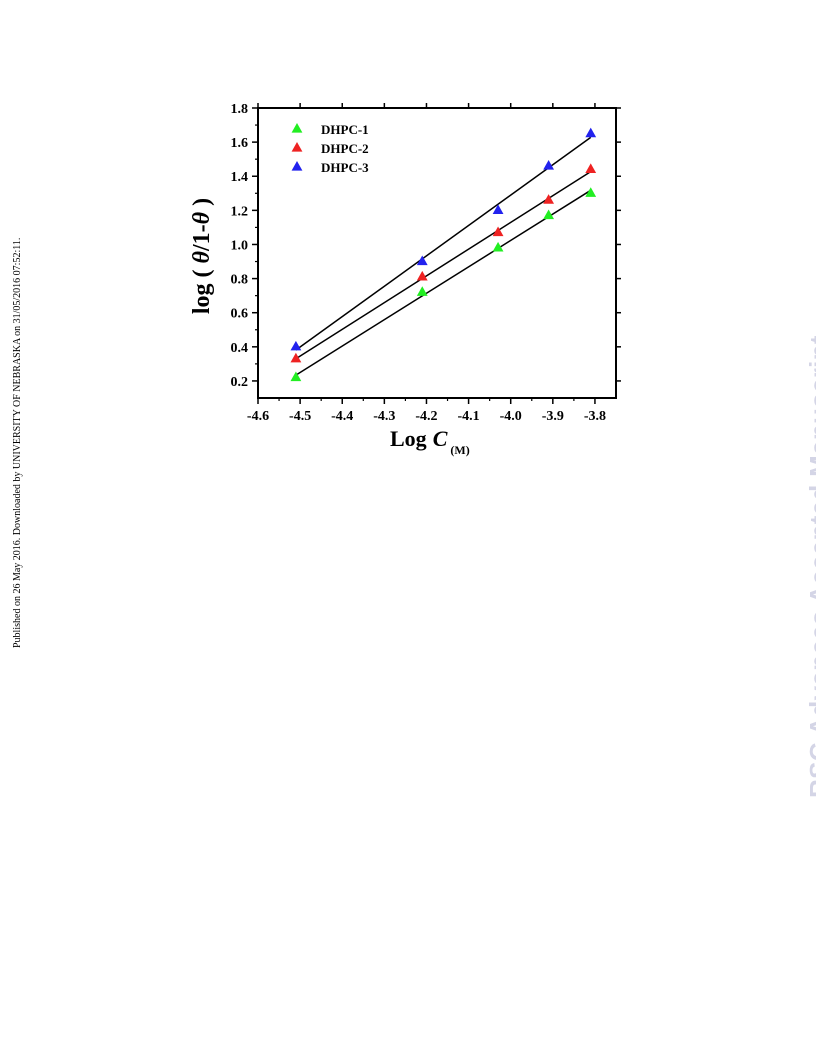 The height and width of the screenshot is (1056, 816). I want to click on y-tick-label: 0.4, so click(240, 348).